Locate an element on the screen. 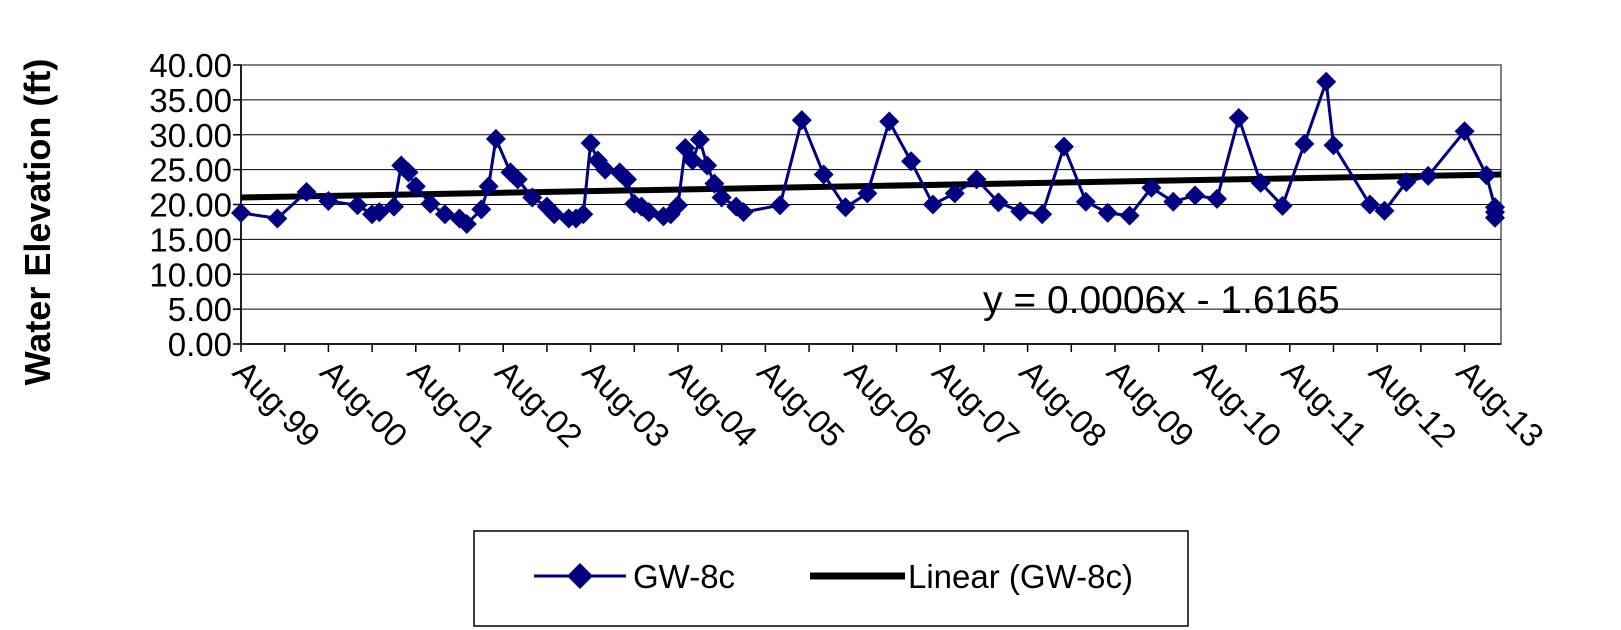 This screenshot has width=1621, height=630. y-tick-label: 10.00 is located at coordinates (190, 274).